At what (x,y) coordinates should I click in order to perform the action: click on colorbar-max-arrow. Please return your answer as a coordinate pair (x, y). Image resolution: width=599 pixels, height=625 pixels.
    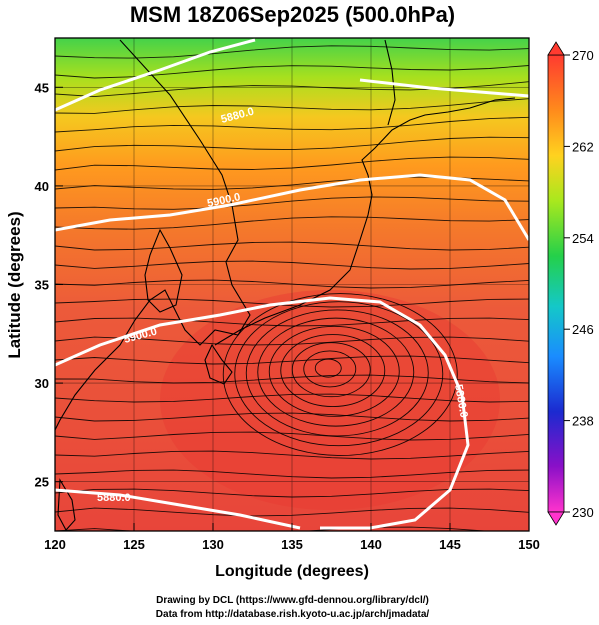
    Looking at the image, I should click on (556, 48).